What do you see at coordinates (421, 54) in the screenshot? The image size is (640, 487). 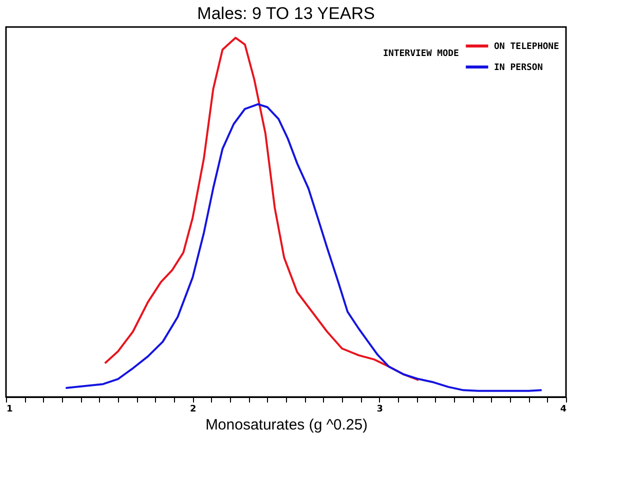 I see `legend-title: INTERVIEW MODE` at bounding box center [421, 54].